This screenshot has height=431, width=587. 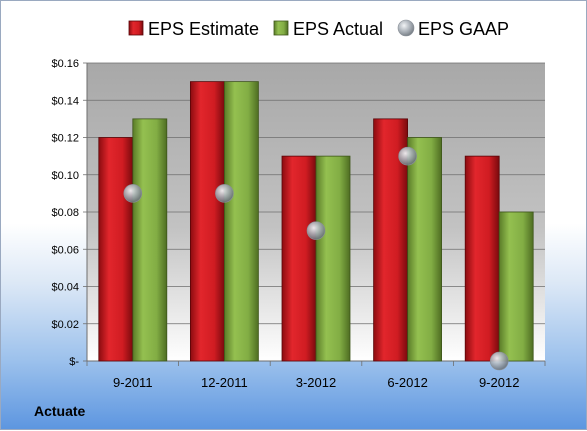 I want to click on x-tick-label: 9-2012, so click(x=499, y=382).